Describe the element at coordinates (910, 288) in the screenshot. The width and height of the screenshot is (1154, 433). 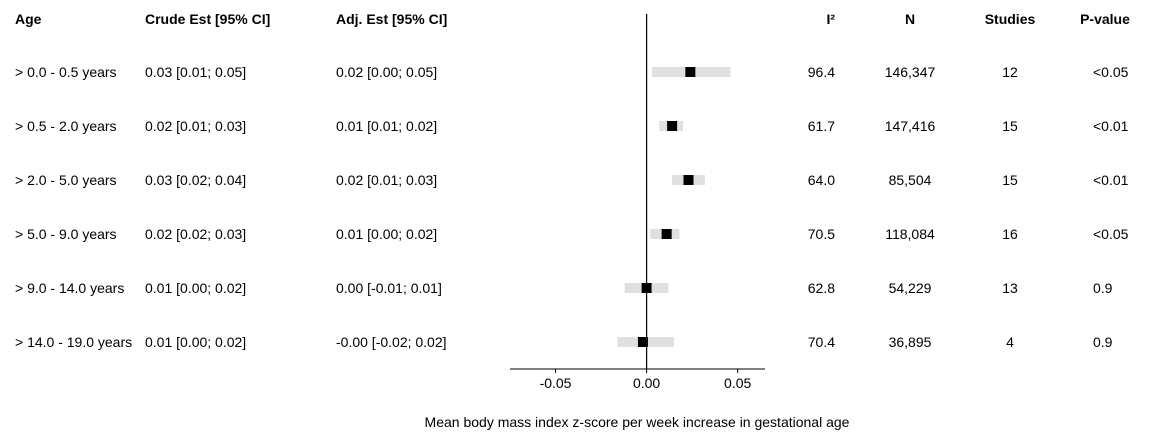
I see `row-n: 54,229` at that location.